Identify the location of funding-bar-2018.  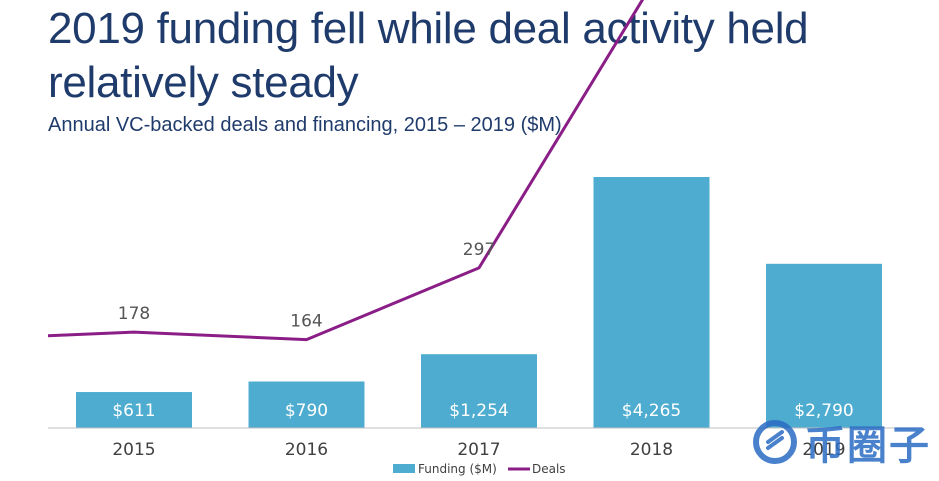
(651, 302).